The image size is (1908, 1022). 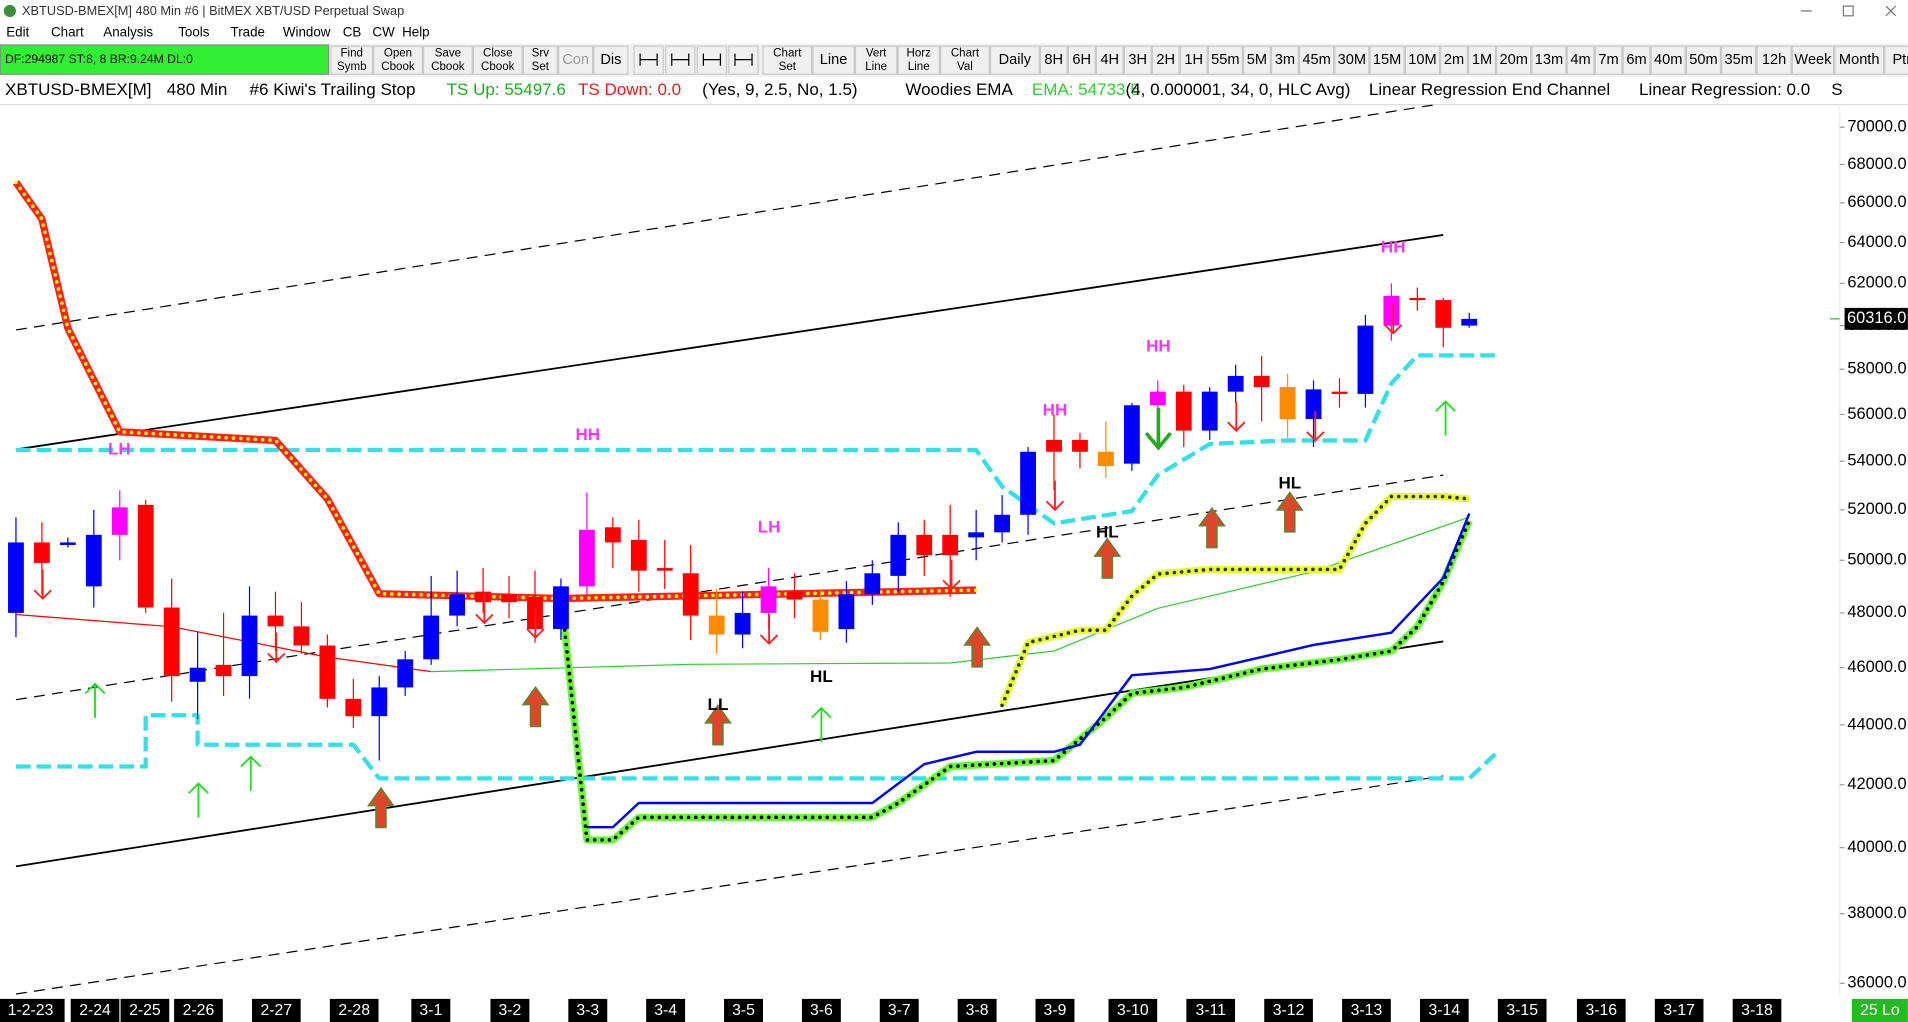 I want to click on window-controls, so click(x=1848, y=11).